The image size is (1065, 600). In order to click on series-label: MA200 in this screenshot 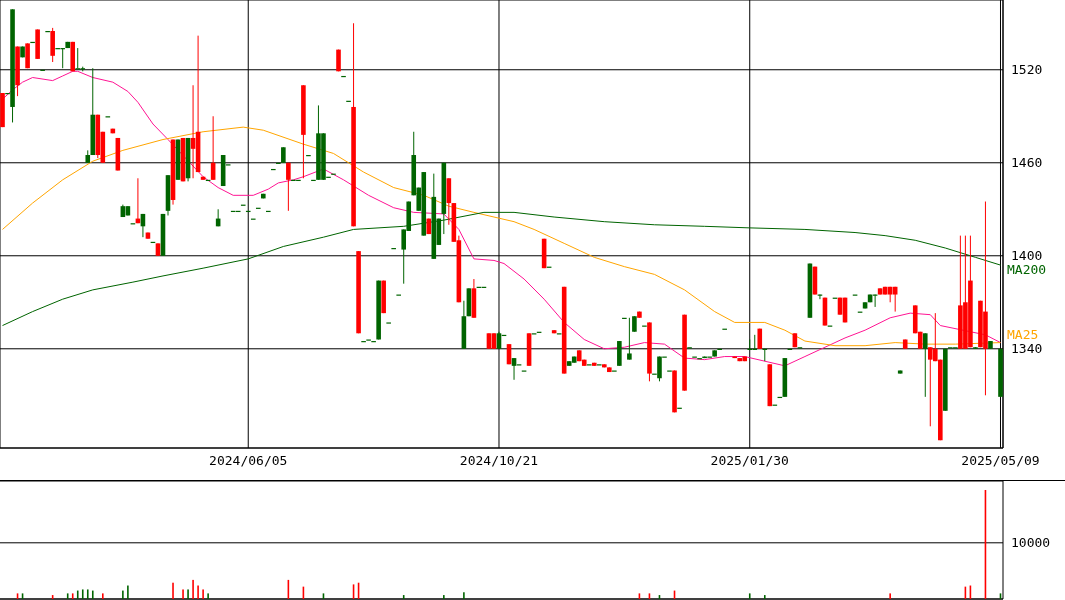, I will do `click(1027, 269)`.